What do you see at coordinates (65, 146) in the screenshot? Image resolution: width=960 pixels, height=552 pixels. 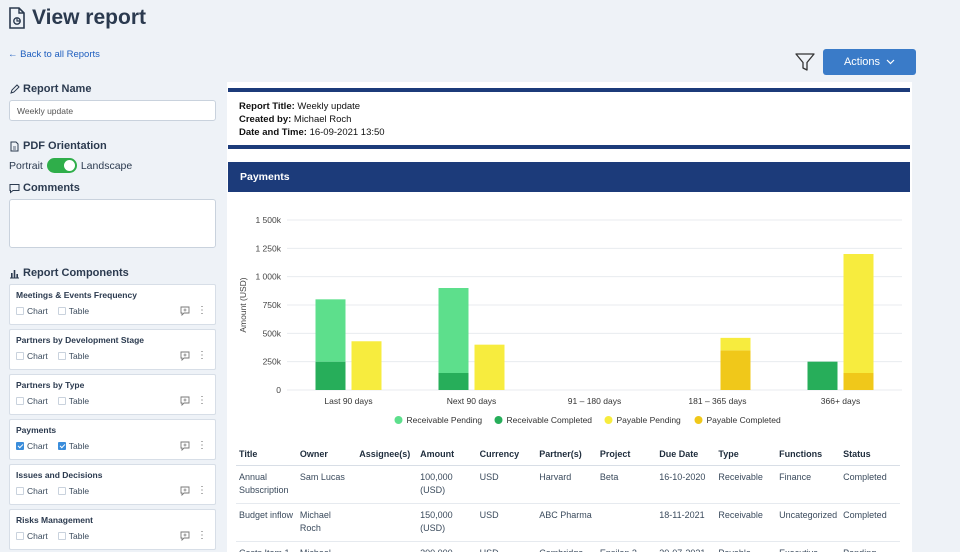 I see `pdf-orientation-label: PDF Orientation` at bounding box center [65, 146].